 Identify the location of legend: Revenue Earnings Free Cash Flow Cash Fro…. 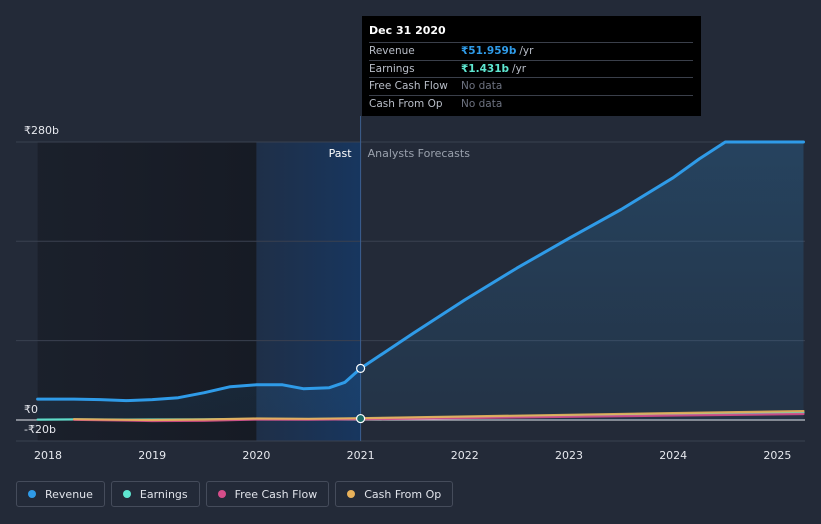
(235, 494).